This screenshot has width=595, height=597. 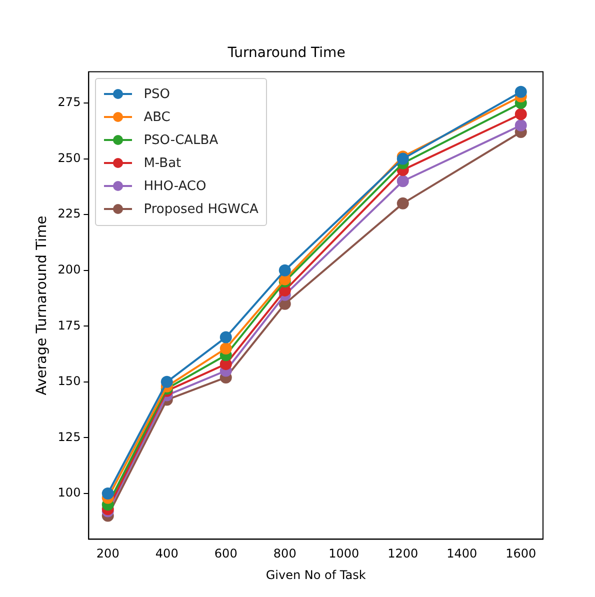 What do you see at coordinates (163, 163) in the screenshot?
I see `legend-label: M-Bat` at bounding box center [163, 163].